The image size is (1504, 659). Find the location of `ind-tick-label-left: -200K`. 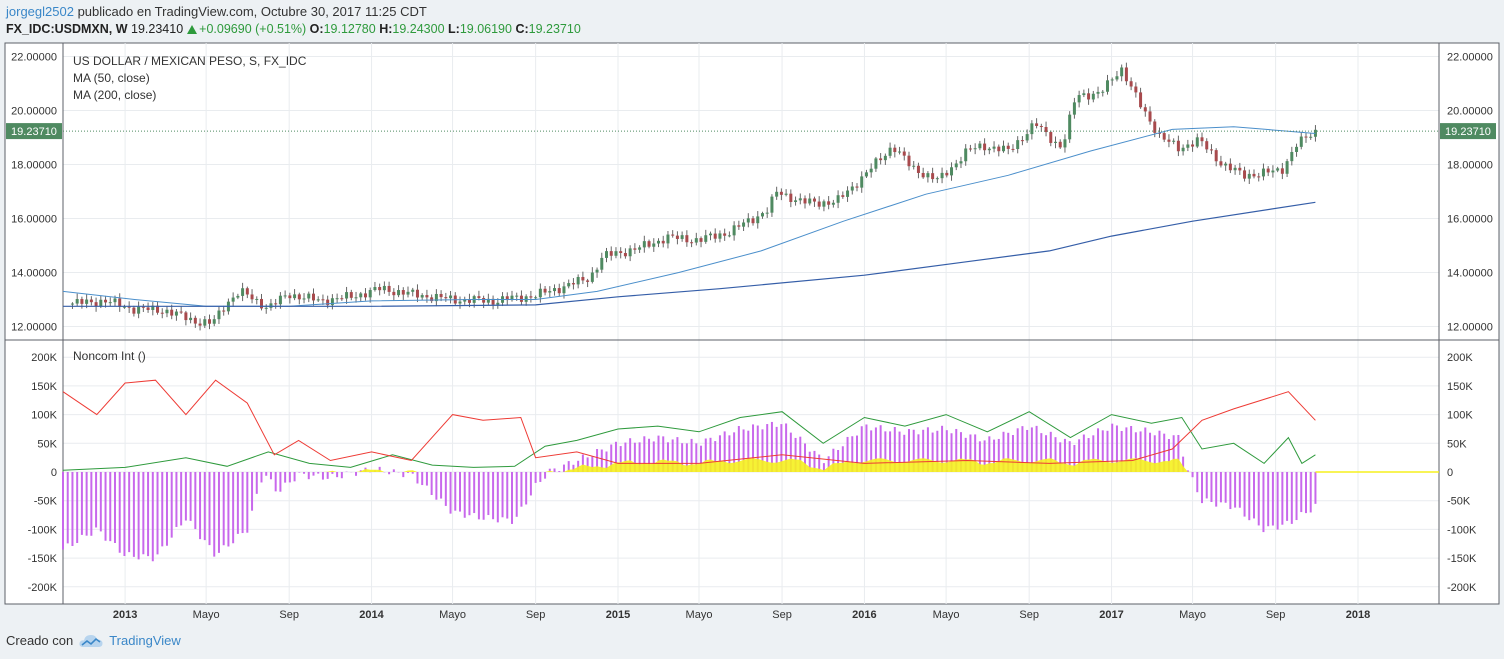

ind-tick-label-left: -200K is located at coordinates (43, 588).